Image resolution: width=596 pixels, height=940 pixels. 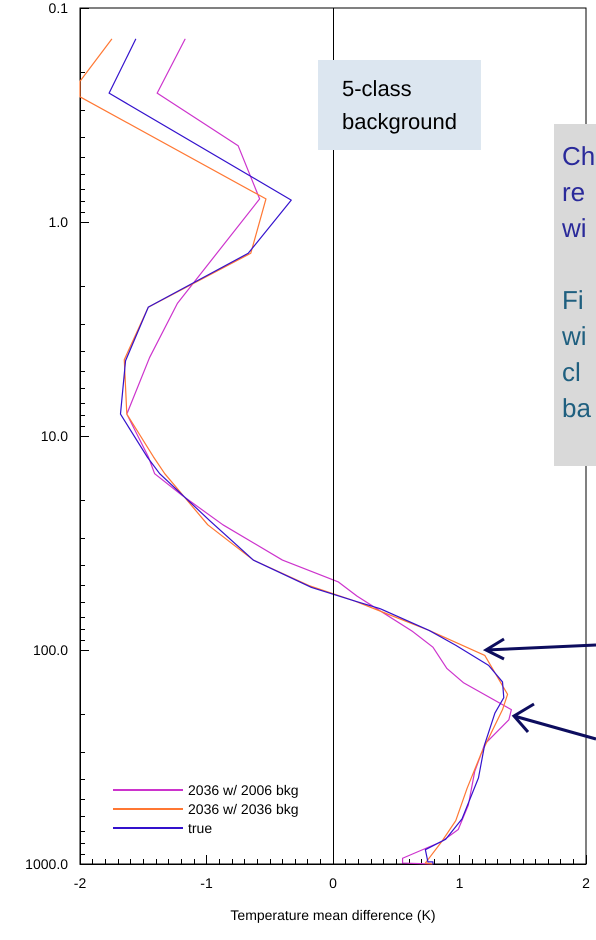 I want to click on y-tick-label: 100.0, so click(x=50, y=650).